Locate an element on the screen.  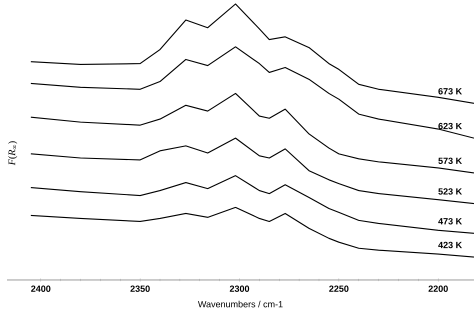
series-label: 573 K is located at coordinates (450, 161).